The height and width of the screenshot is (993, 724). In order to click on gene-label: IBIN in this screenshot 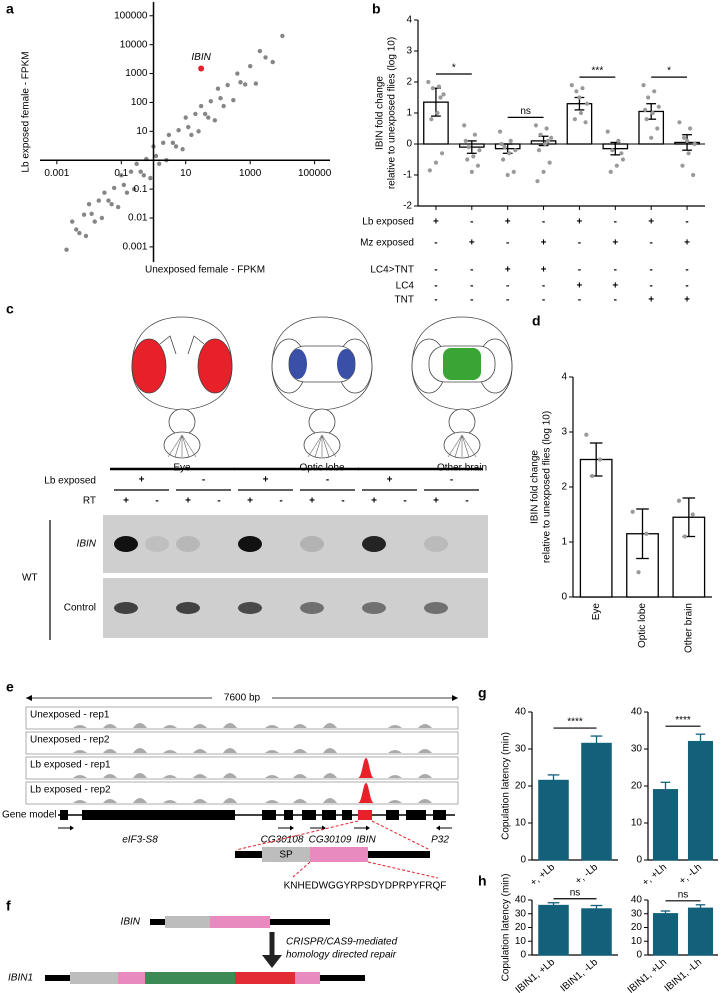, I will do `click(366, 840)`.